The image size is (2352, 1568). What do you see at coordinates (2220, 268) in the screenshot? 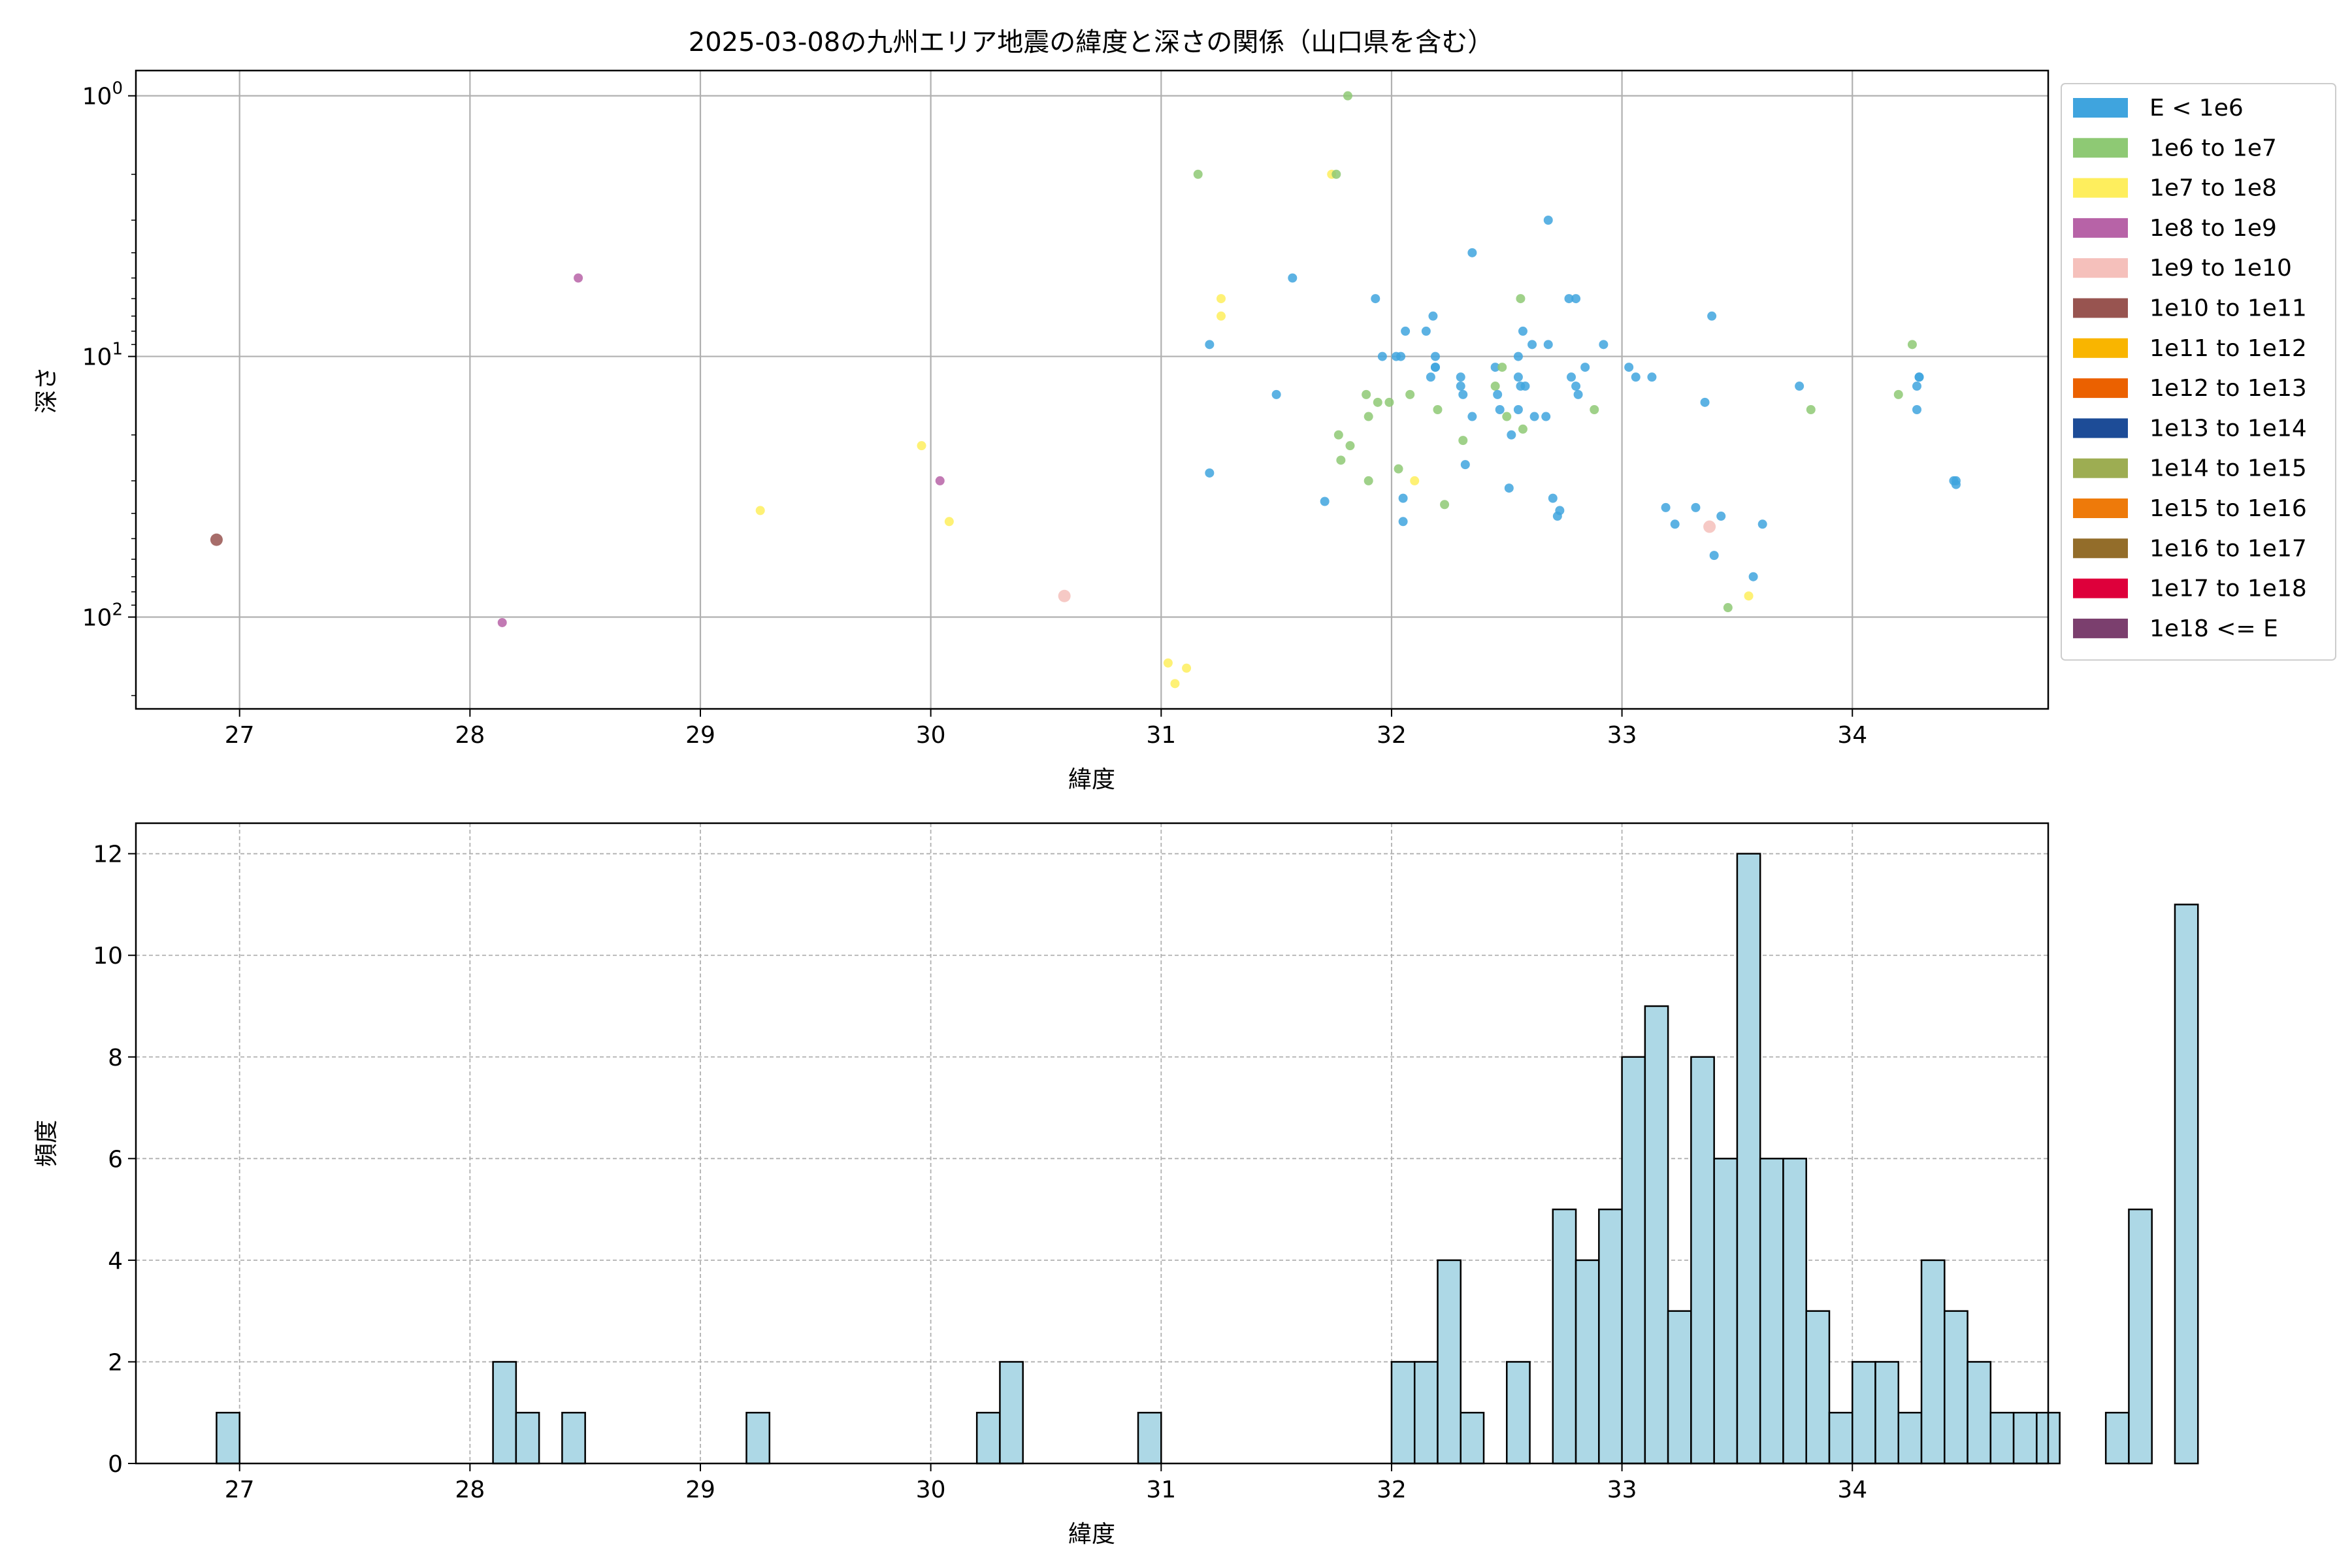
I see `legend-label: 1e9 to 1e10` at bounding box center [2220, 268].